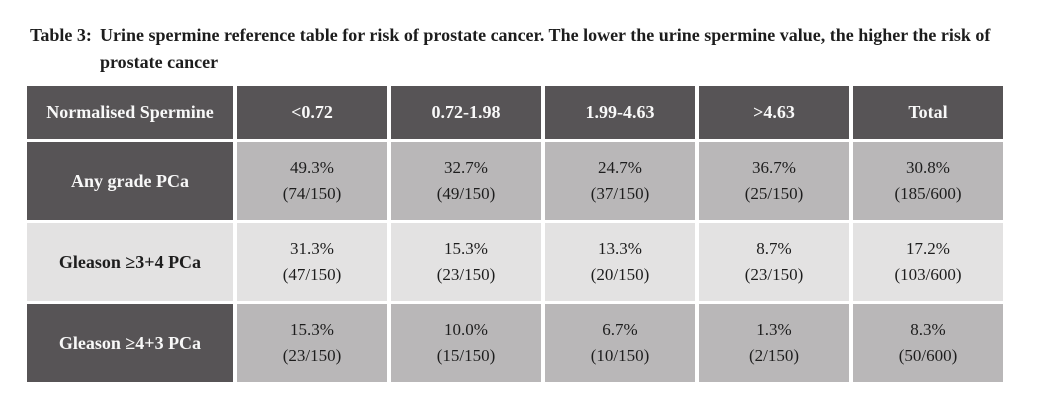 This screenshot has height=404, width=1048. What do you see at coordinates (130, 262) in the screenshot?
I see `row-label-gleason-3plus4-pca: Gleason ≥3+4 PCa` at bounding box center [130, 262].